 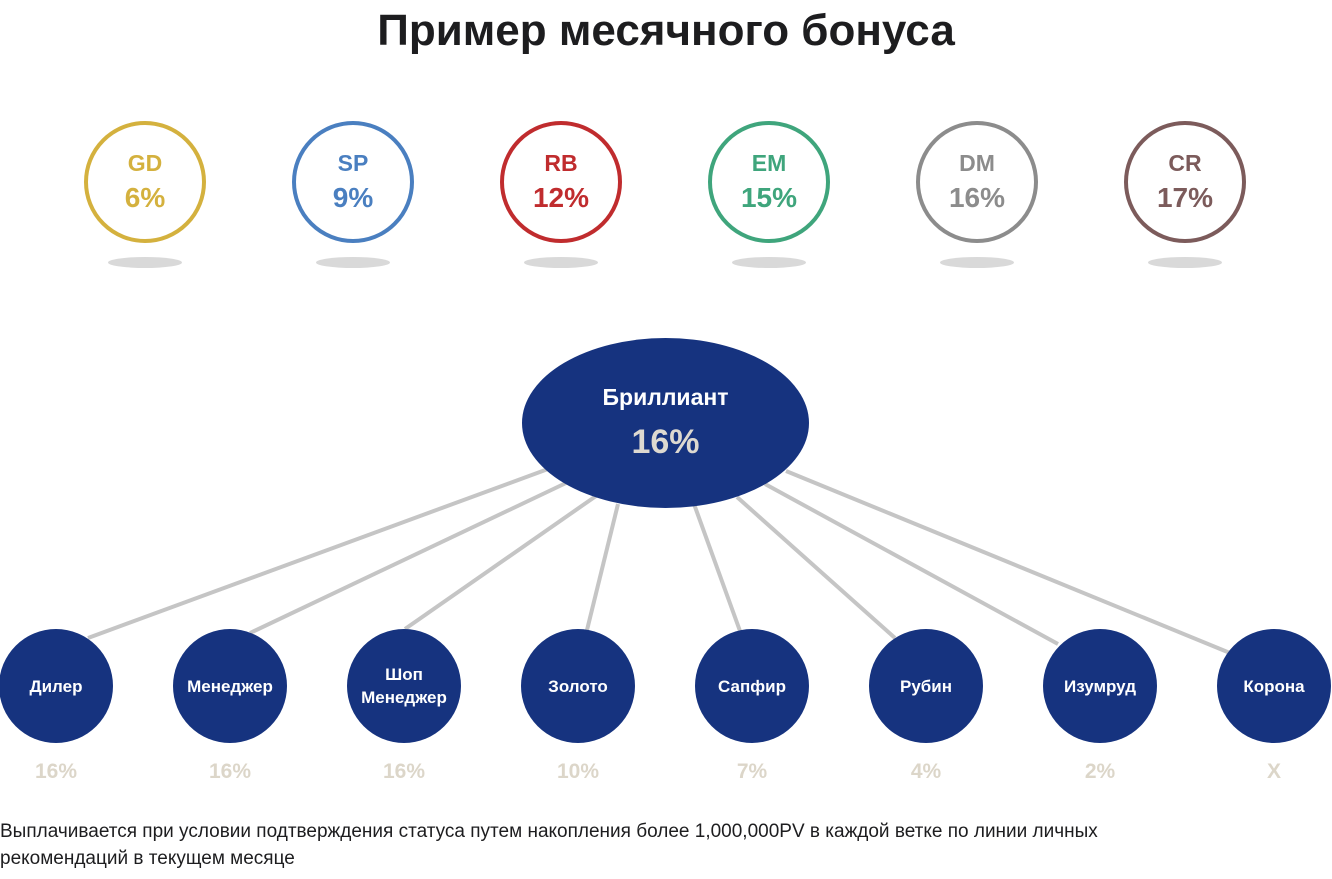 I want to click on rank-node-name: Шоп Менеджер, so click(x=404, y=686).